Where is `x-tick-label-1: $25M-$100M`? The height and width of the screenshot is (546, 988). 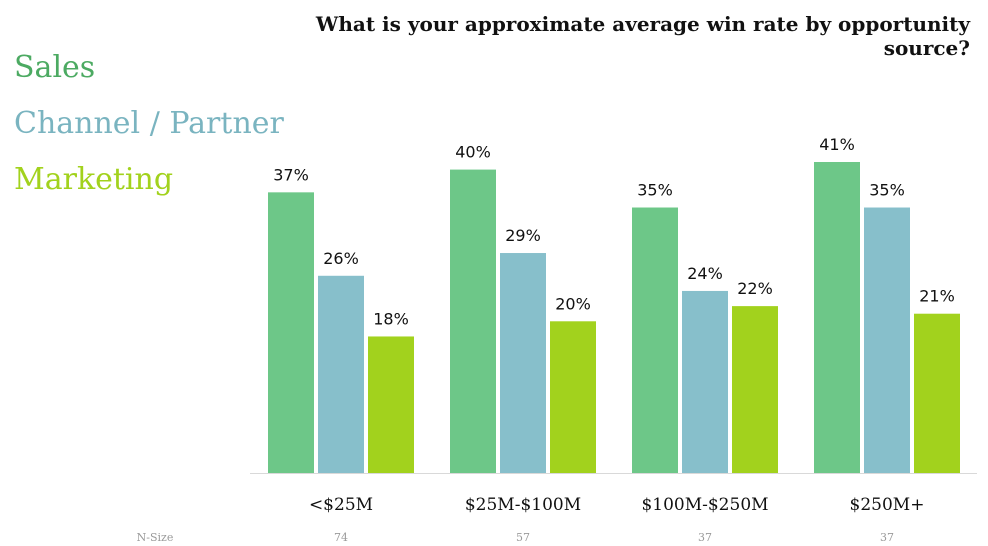 x-tick-label-1: $25M-$100M is located at coordinates (523, 505).